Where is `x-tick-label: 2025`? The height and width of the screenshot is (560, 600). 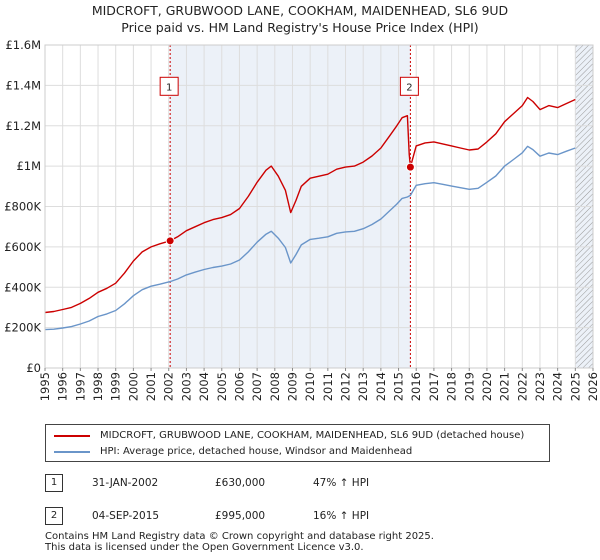 x-tick-label: 2025 is located at coordinates (575, 386).